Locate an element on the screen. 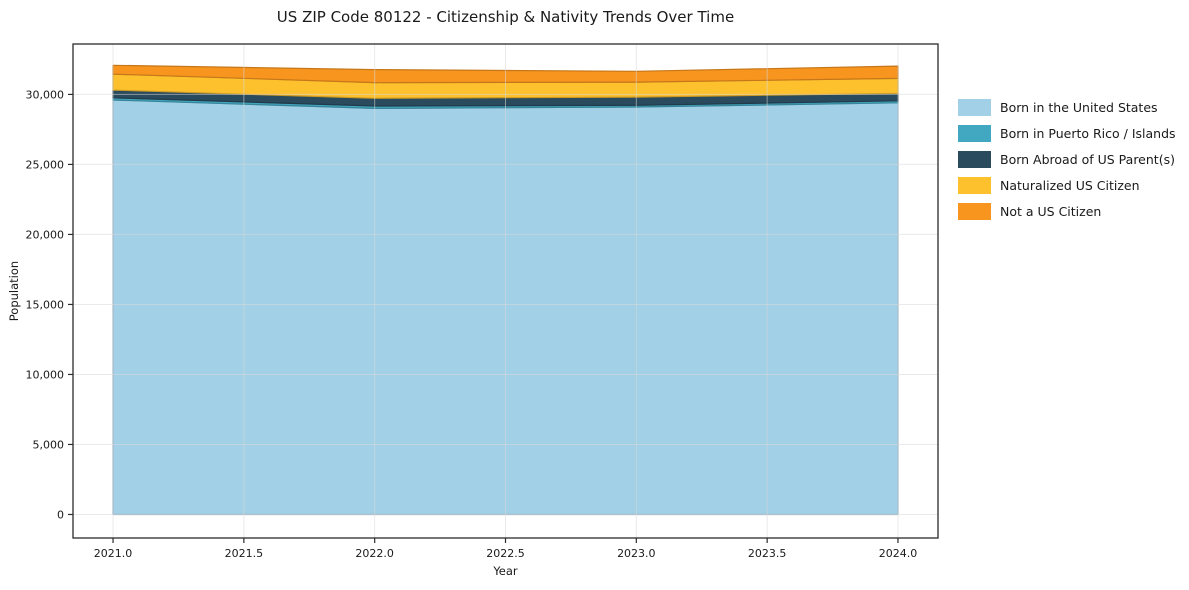  y-tick-label: 15,000 is located at coordinates (45, 304).